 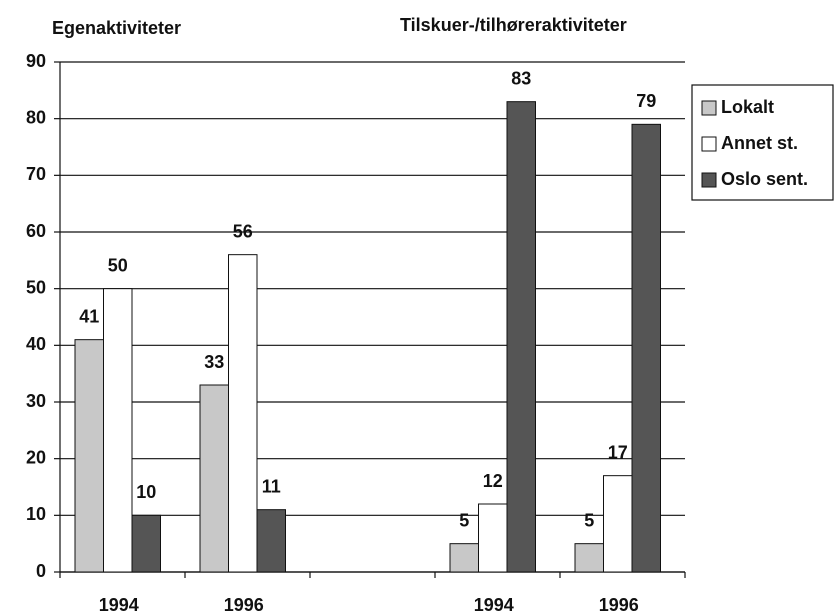 I want to click on y-tick-label: 40, so click(x=36, y=344).